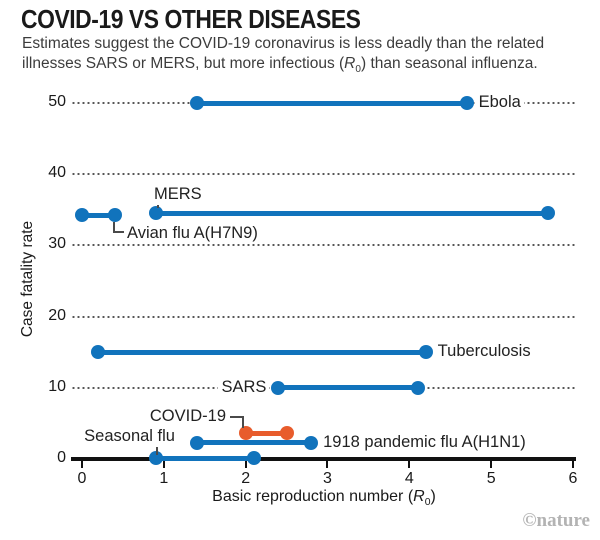 The width and height of the screenshot is (600, 540). I want to click on series-dot-left-sars, so click(278, 387).